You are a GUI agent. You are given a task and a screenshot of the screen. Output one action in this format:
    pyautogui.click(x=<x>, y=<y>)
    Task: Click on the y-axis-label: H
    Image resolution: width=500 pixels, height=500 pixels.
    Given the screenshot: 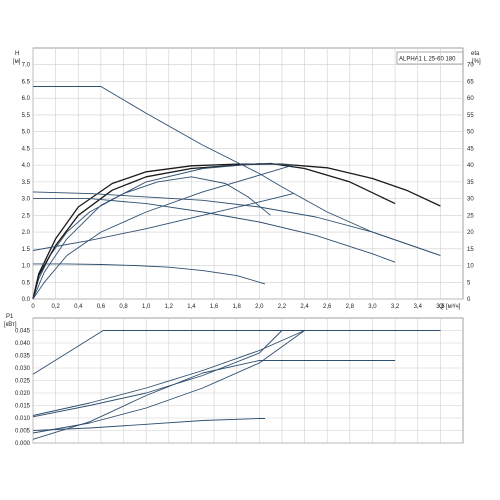 What is the action you would take?
    pyautogui.click(x=17, y=54)
    